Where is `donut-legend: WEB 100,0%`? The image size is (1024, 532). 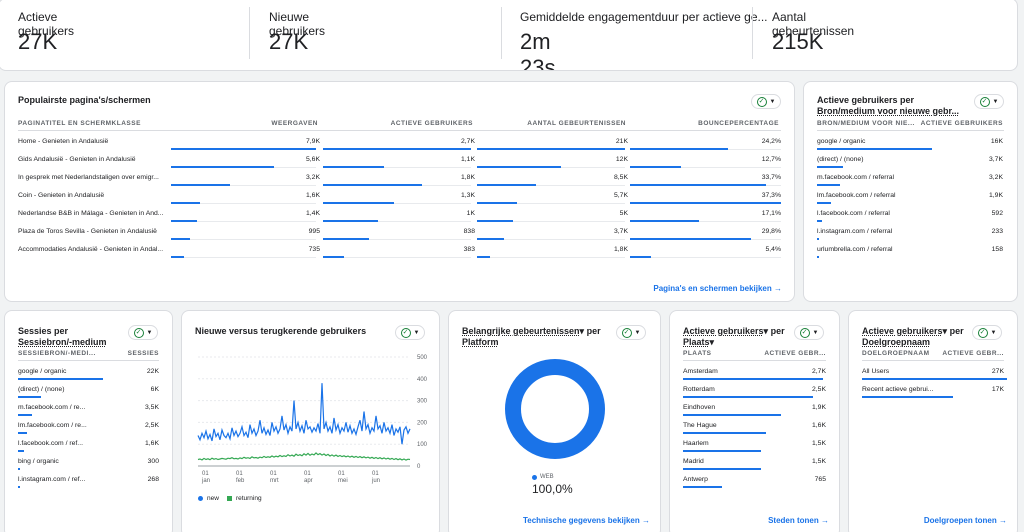
donut-legend: WEB 100,0% is located at coordinates (552, 485).